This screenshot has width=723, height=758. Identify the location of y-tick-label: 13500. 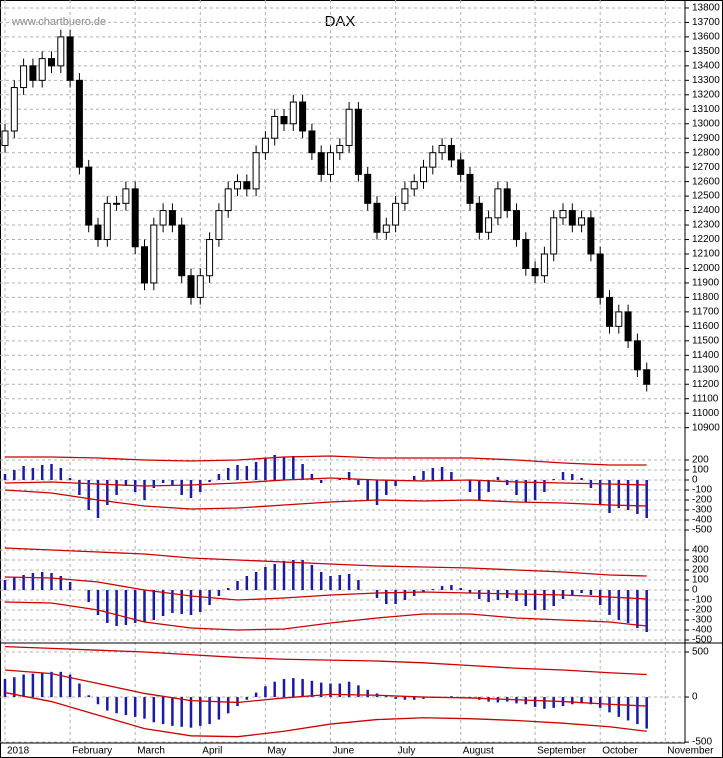
(706, 51).